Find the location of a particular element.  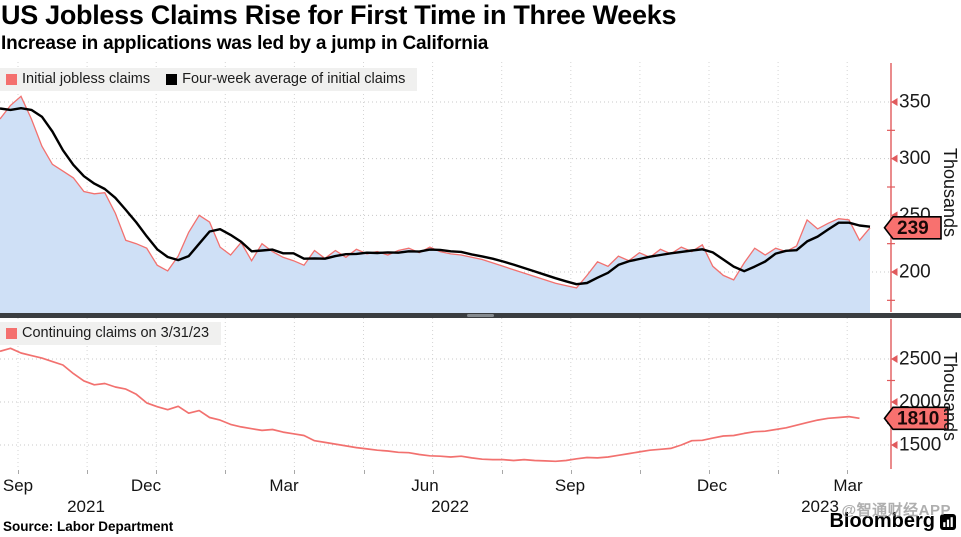

legend-item: Initial jobless claims is located at coordinates (78, 79).